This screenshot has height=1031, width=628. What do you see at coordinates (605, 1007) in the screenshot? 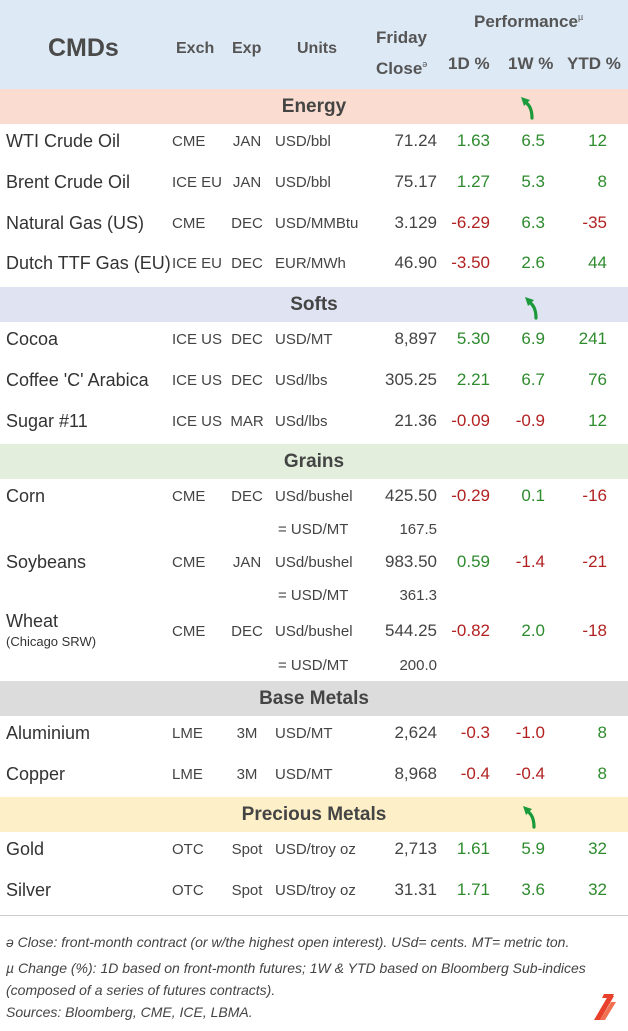
I see `red-stripes-logo-icon` at bounding box center [605, 1007].